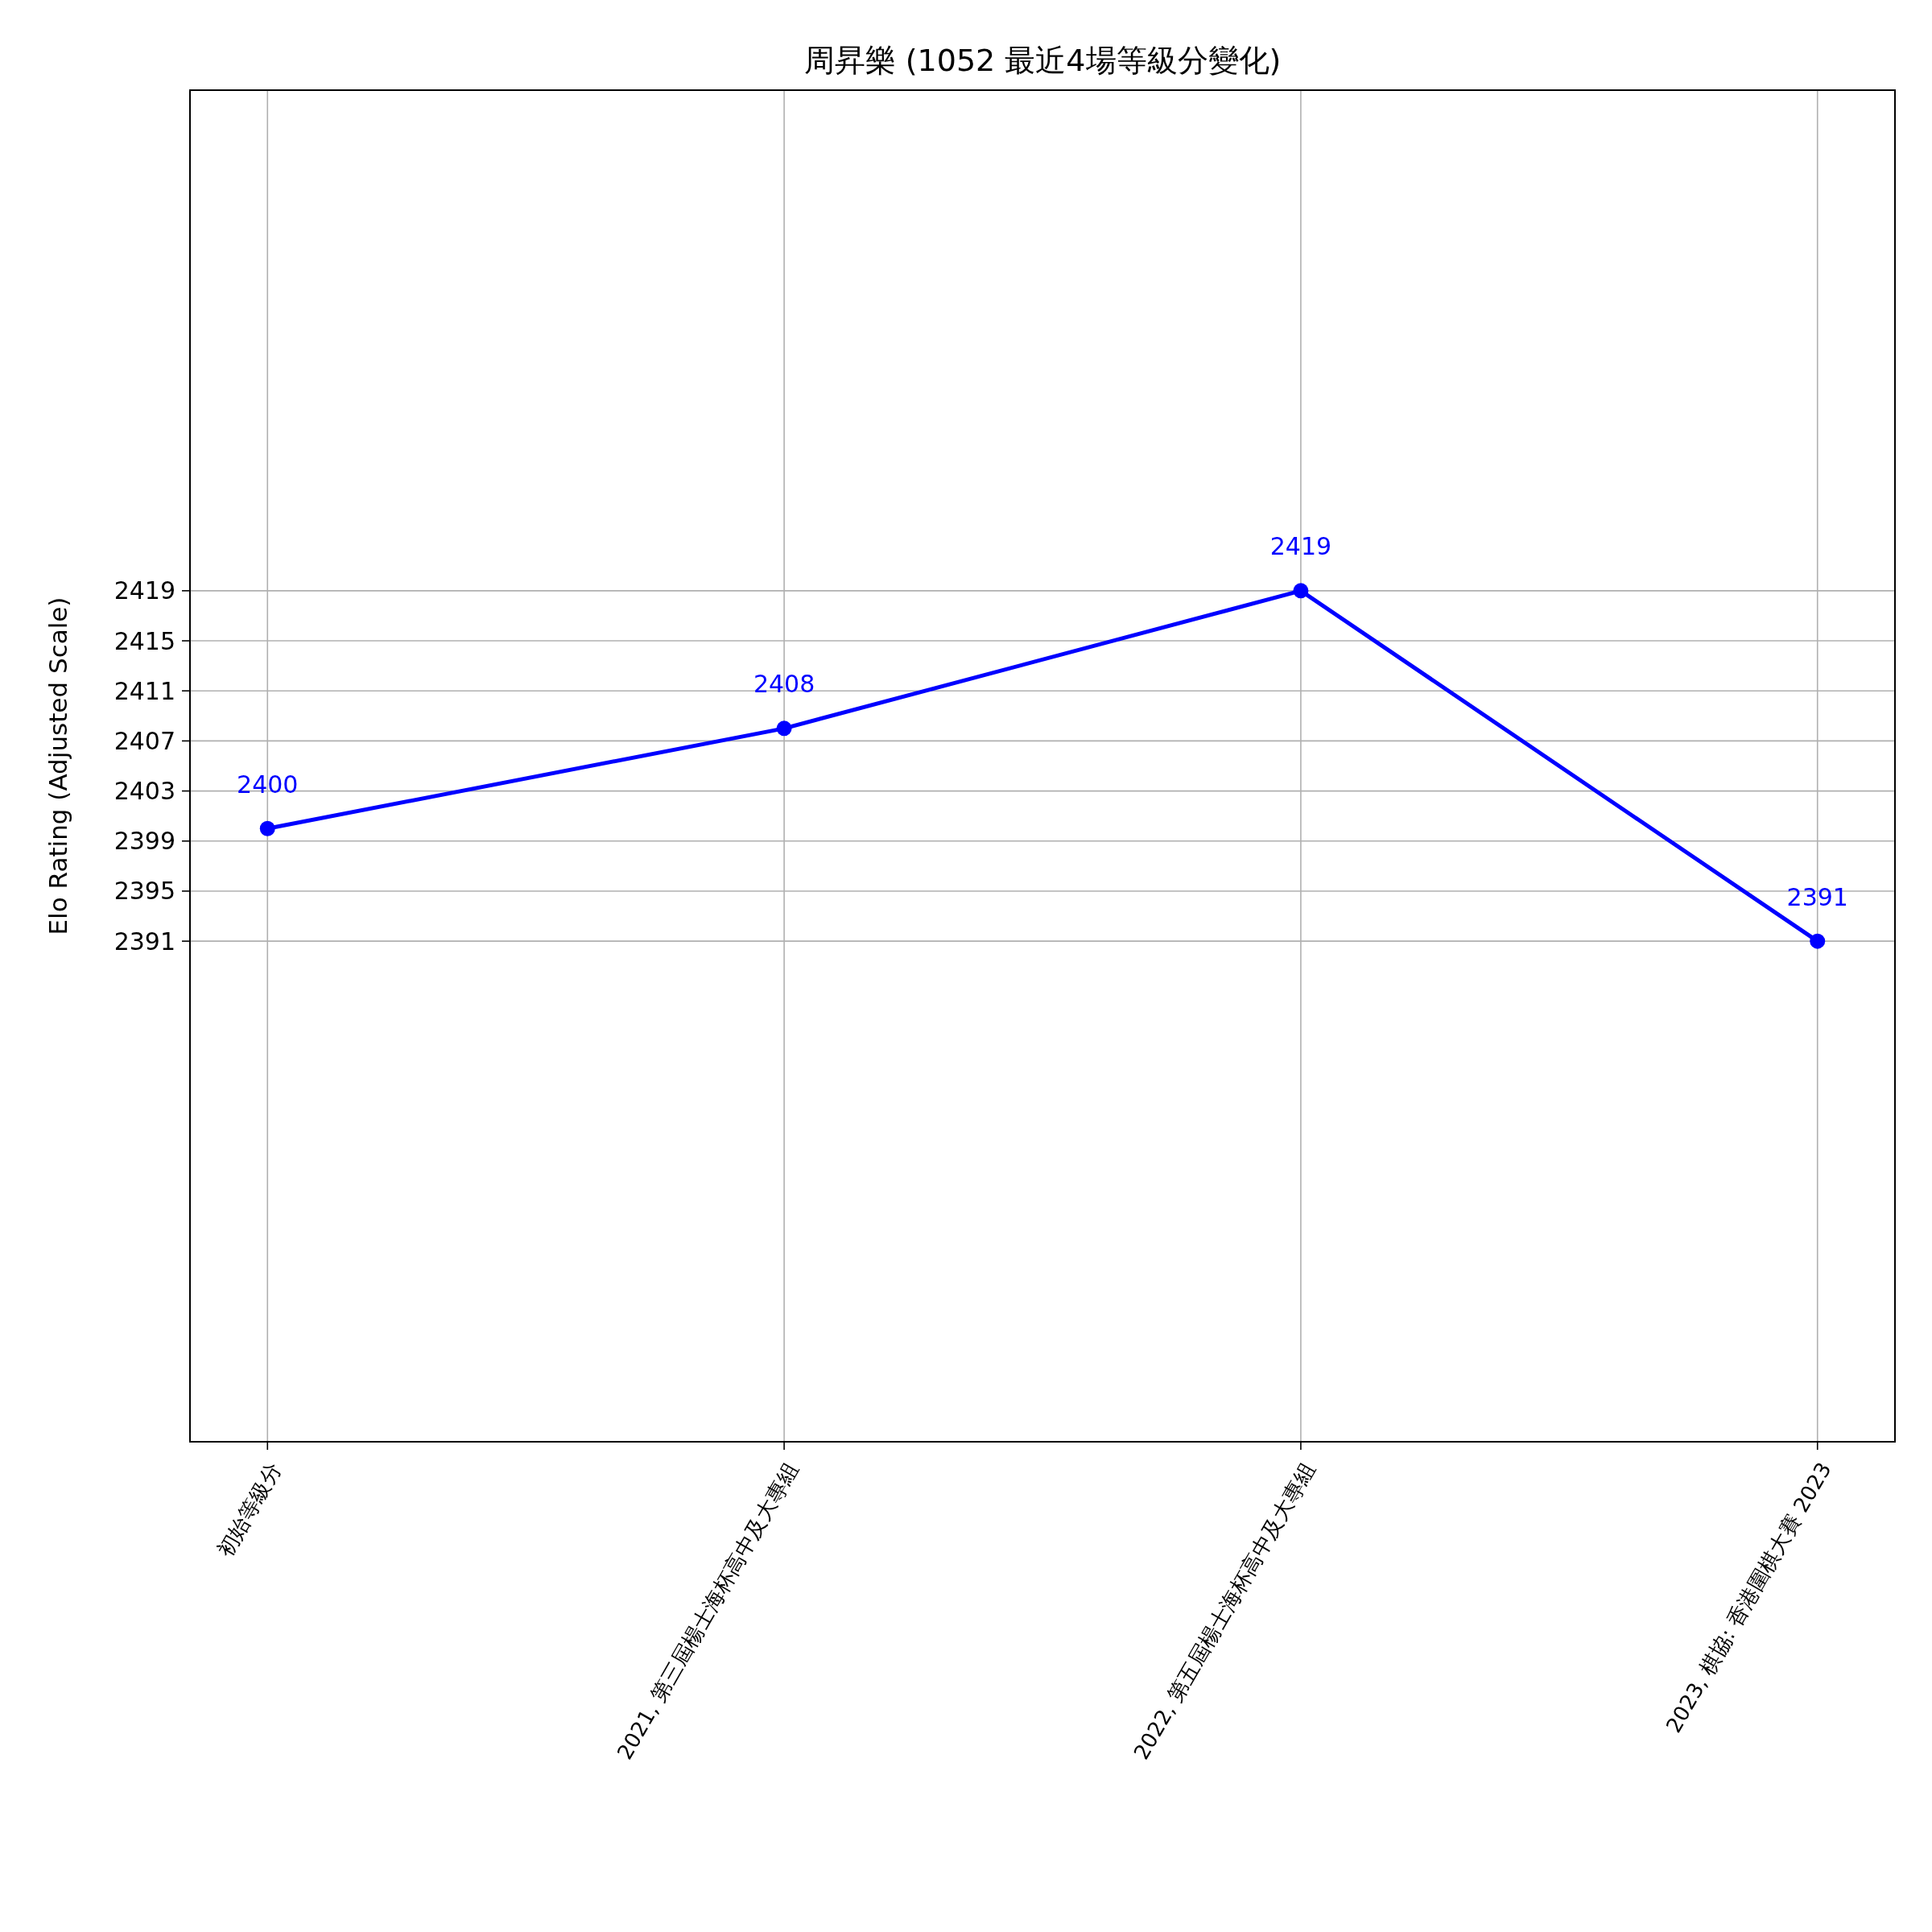 This screenshot has width=1932, height=1932. What do you see at coordinates (144, 640) in the screenshot?
I see `y-tick-label: 2415` at bounding box center [144, 640].